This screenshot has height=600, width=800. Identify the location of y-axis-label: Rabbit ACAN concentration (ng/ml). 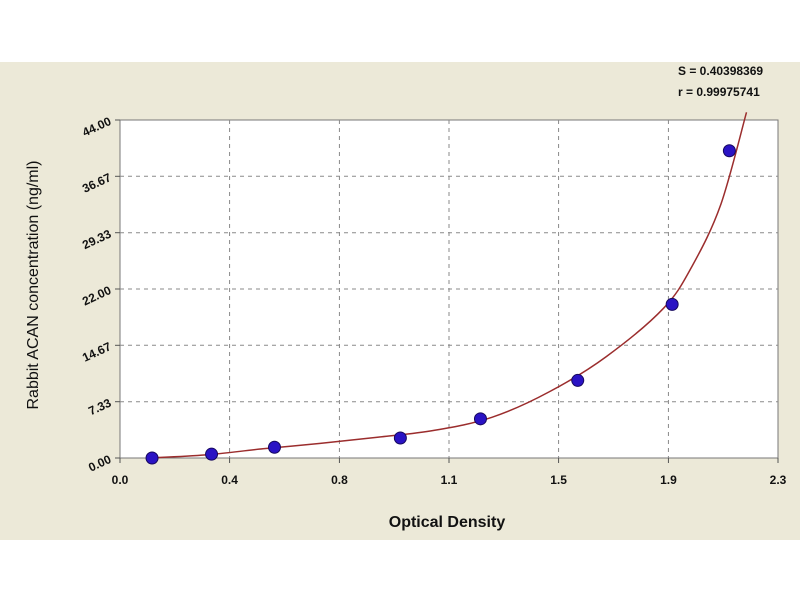
(33, 285).